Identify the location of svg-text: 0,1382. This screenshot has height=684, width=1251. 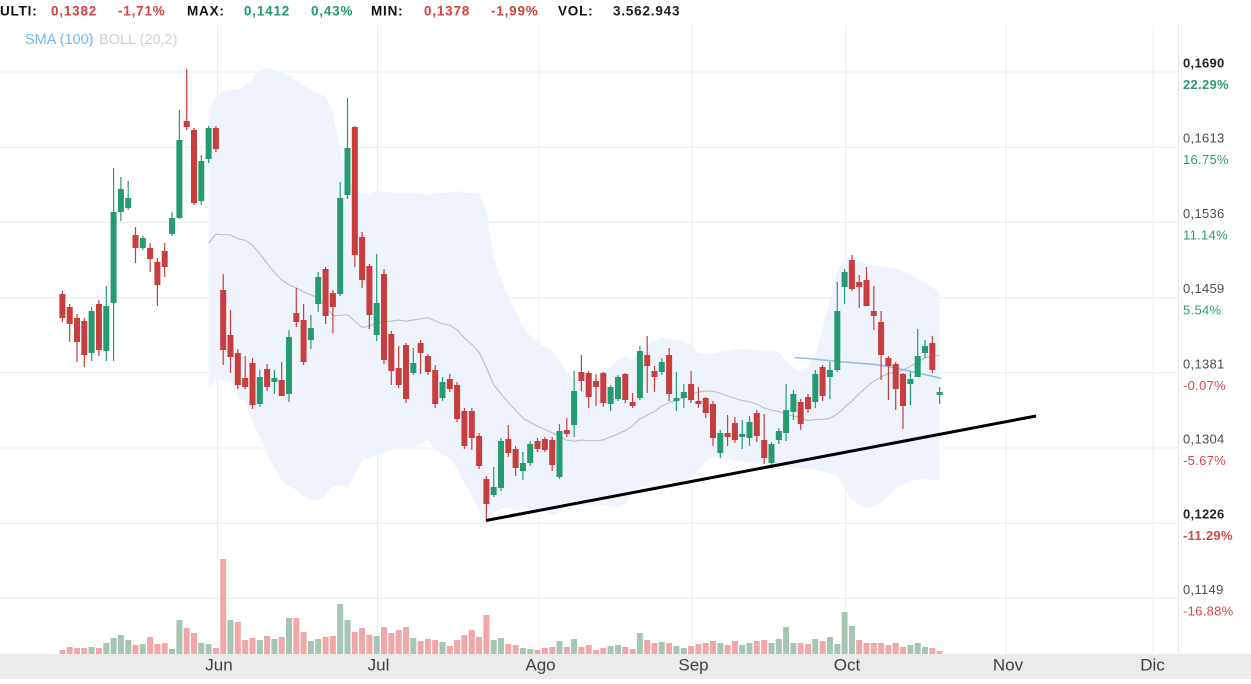
(74, 11).